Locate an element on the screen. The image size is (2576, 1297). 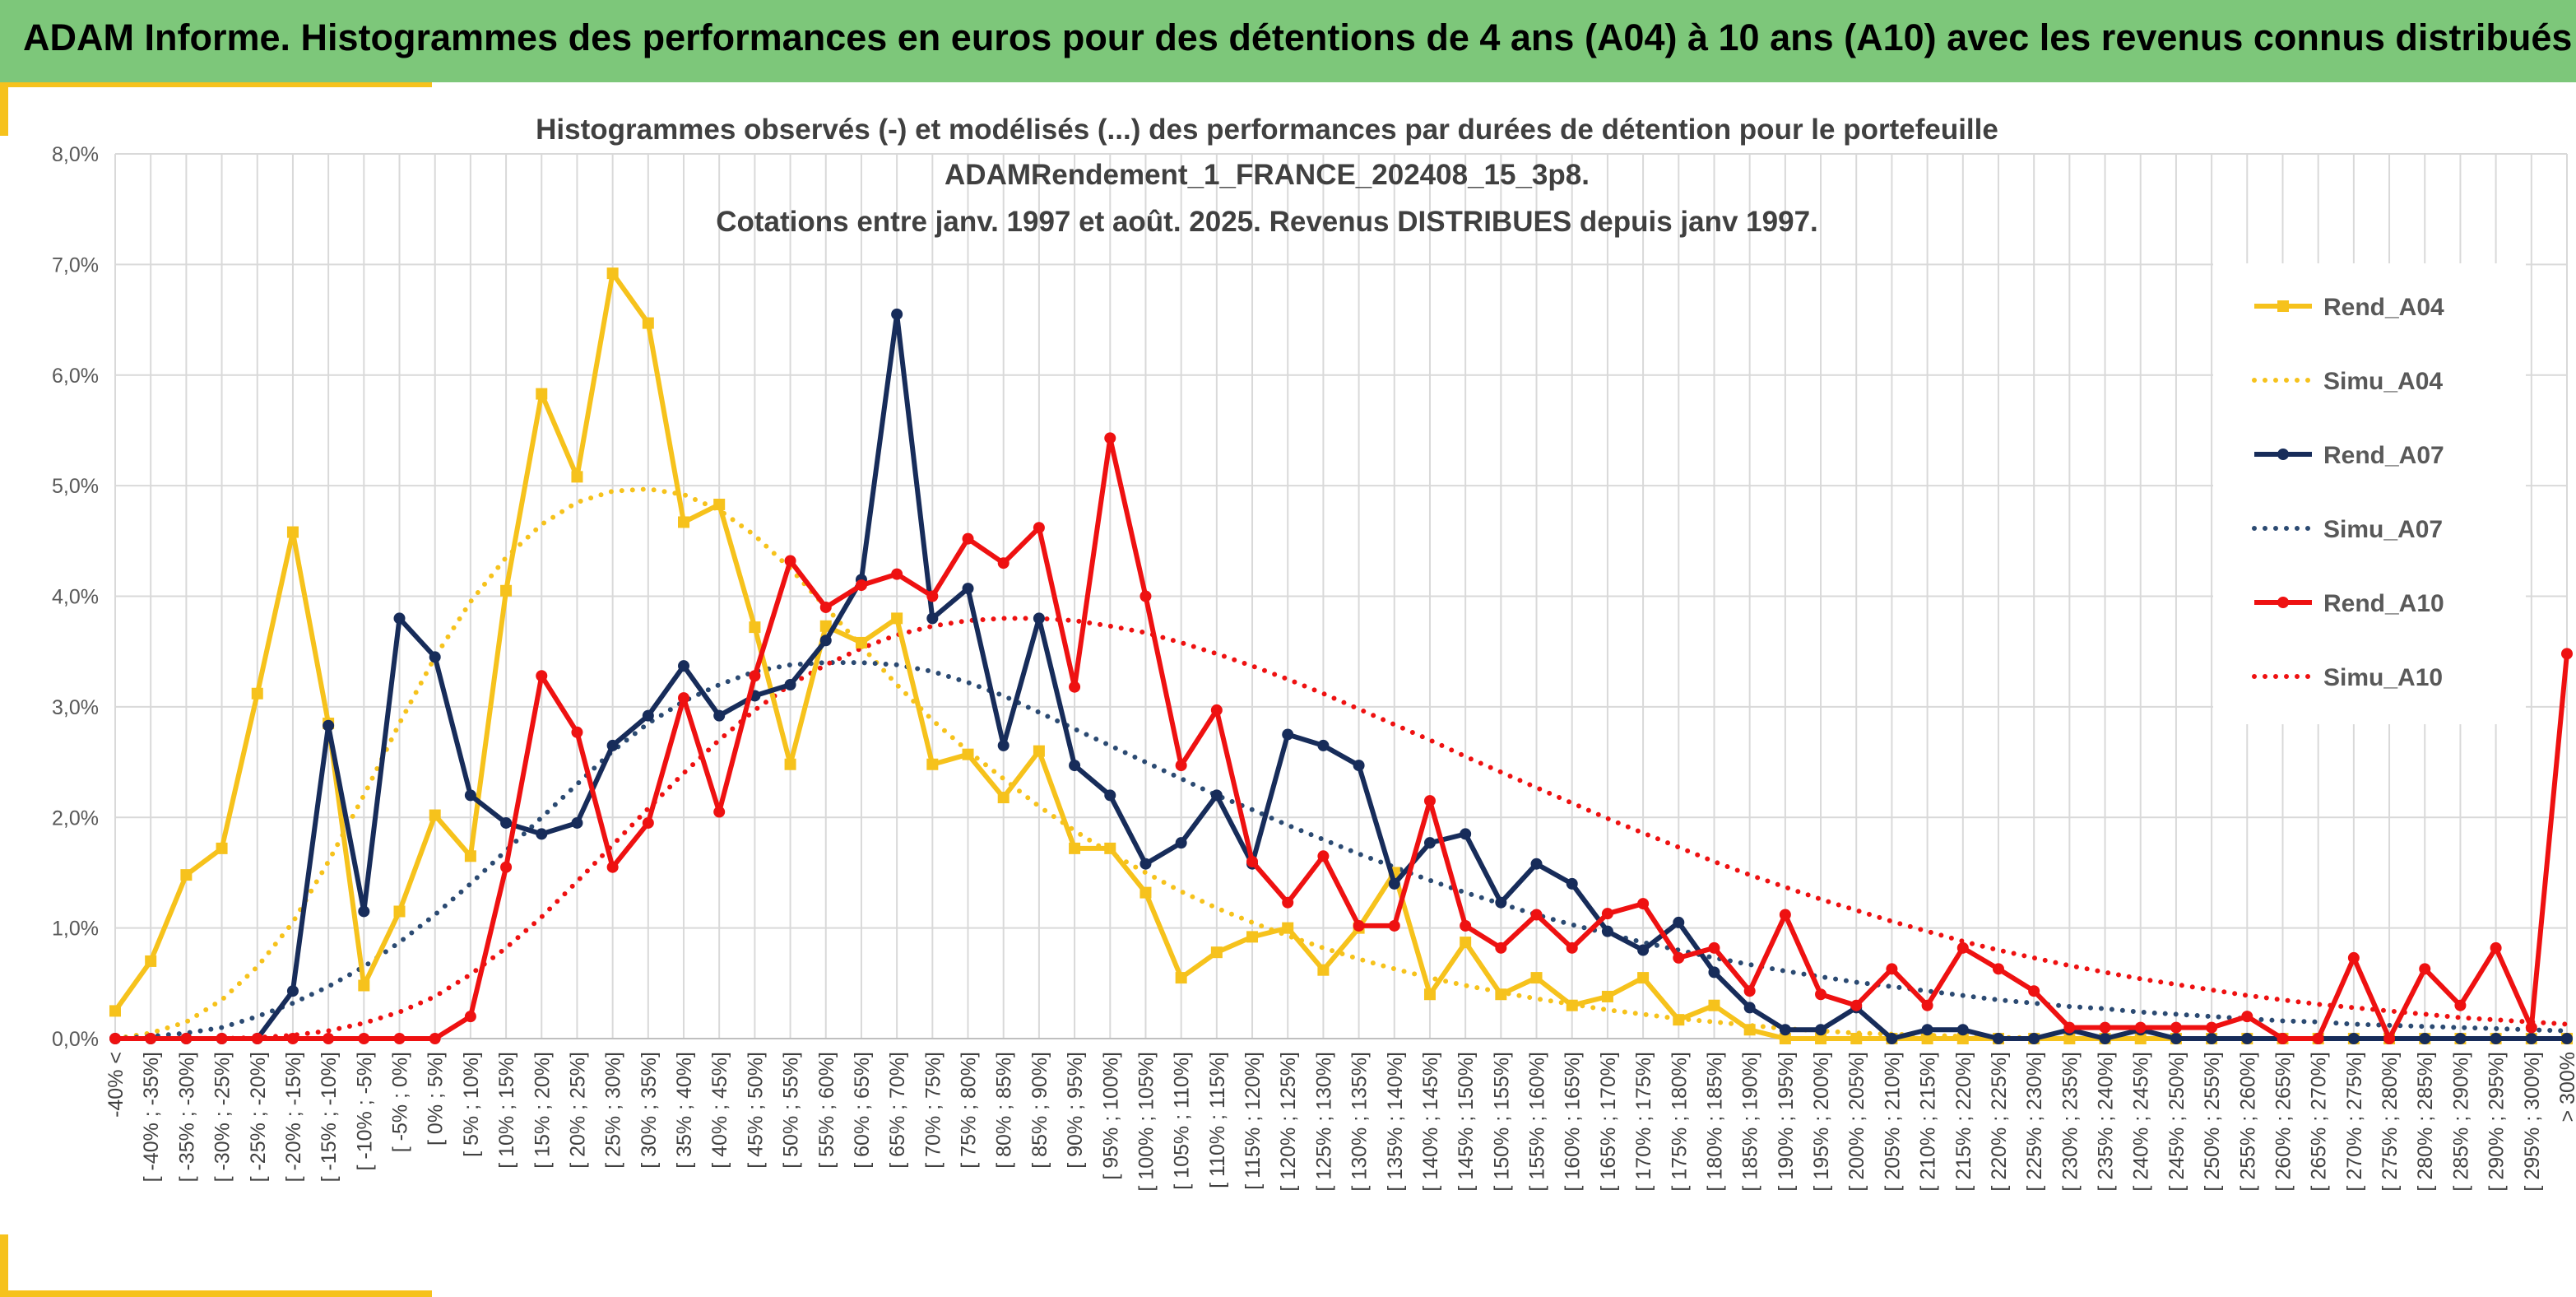
x-tick-label: [ 220% ; 225%] is located at coordinates (1999, 1122).